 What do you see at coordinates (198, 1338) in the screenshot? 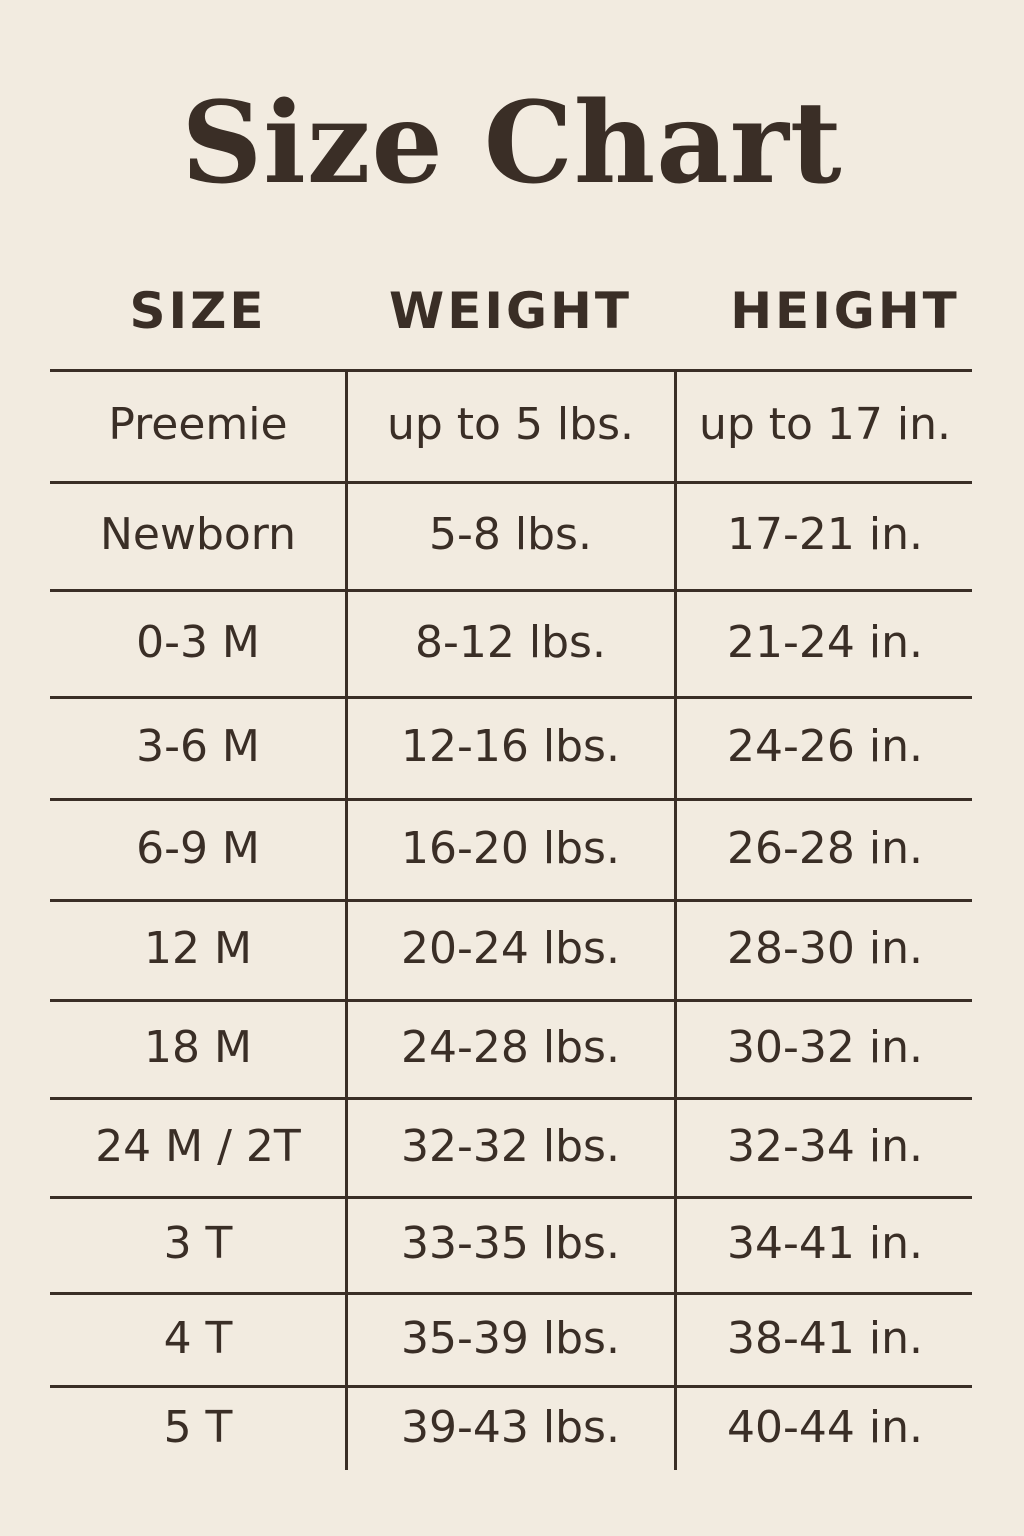
I see `size-cell: 4 T` at bounding box center [198, 1338].